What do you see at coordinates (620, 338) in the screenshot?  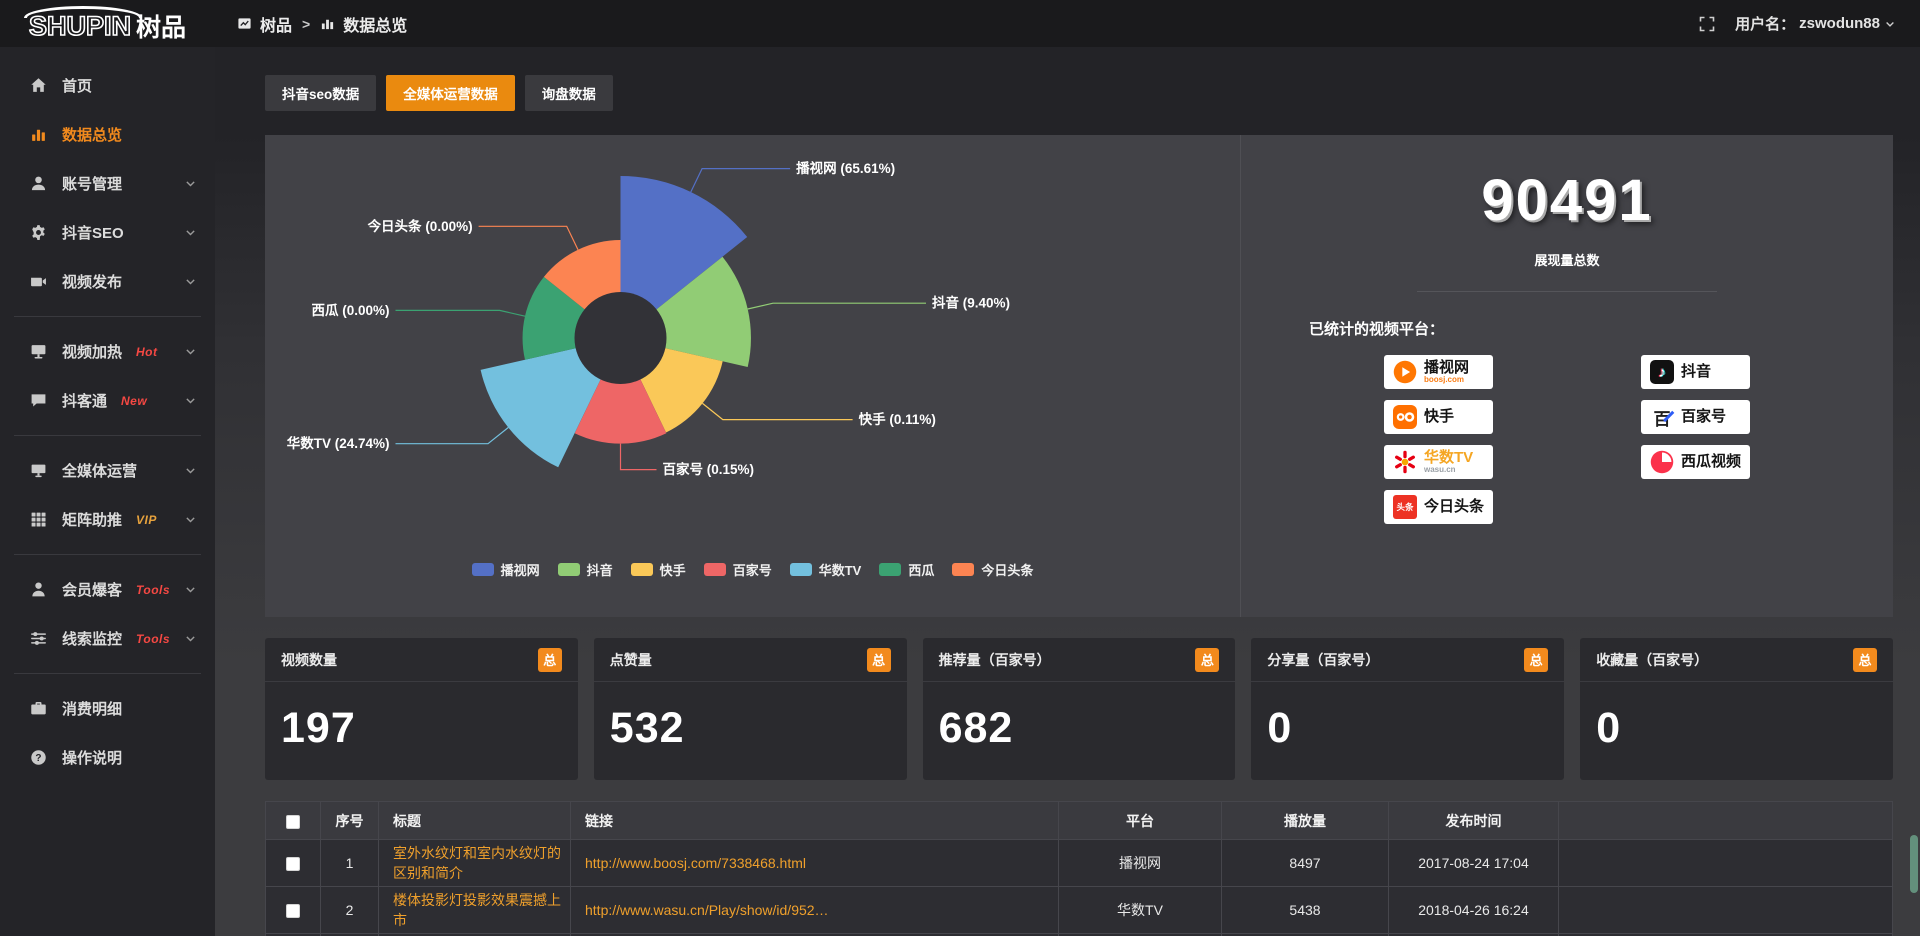 I see `pie-center-hole` at bounding box center [620, 338].